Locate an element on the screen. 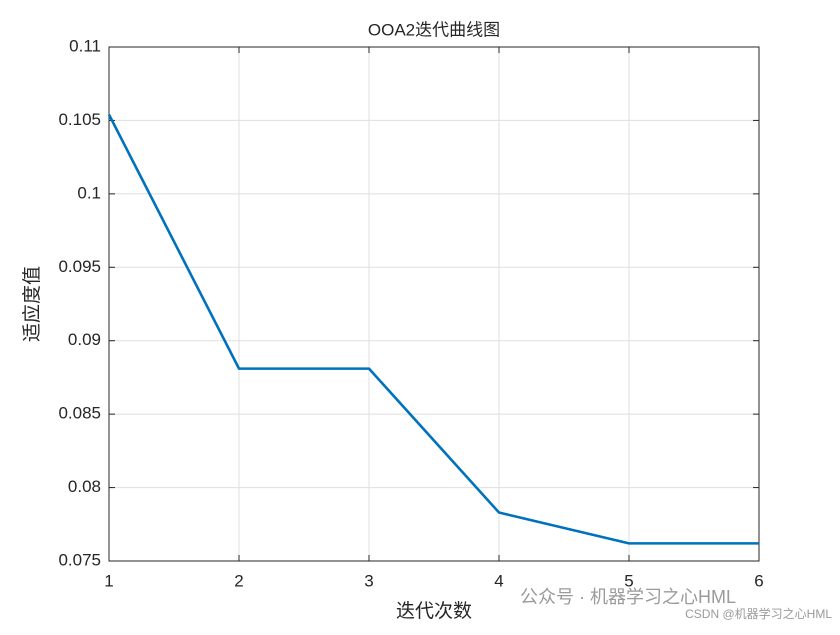 The height and width of the screenshot is (635, 840). x-tick-label: 2 is located at coordinates (238, 580).